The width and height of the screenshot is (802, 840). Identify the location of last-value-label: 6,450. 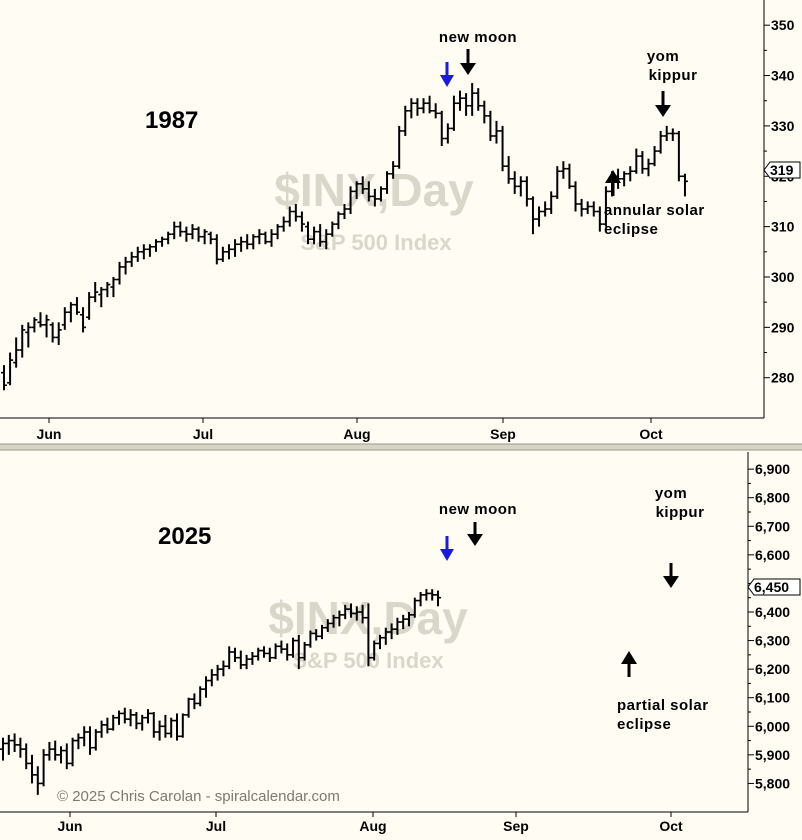
(771, 587).